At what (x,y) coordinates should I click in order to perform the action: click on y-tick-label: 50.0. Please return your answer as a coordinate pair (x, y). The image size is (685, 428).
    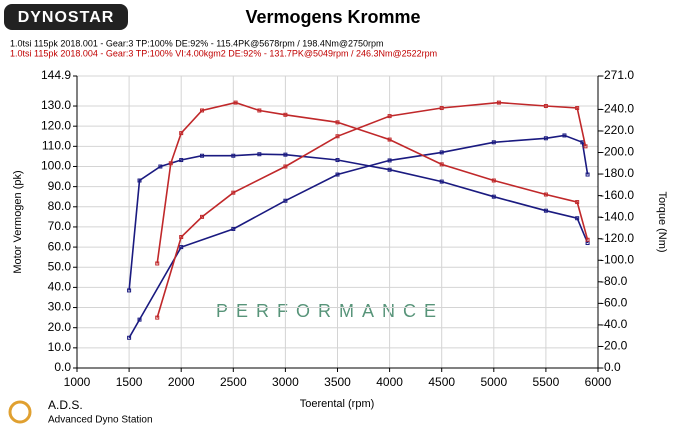
    Looking at the image, I should click on (60, 266).